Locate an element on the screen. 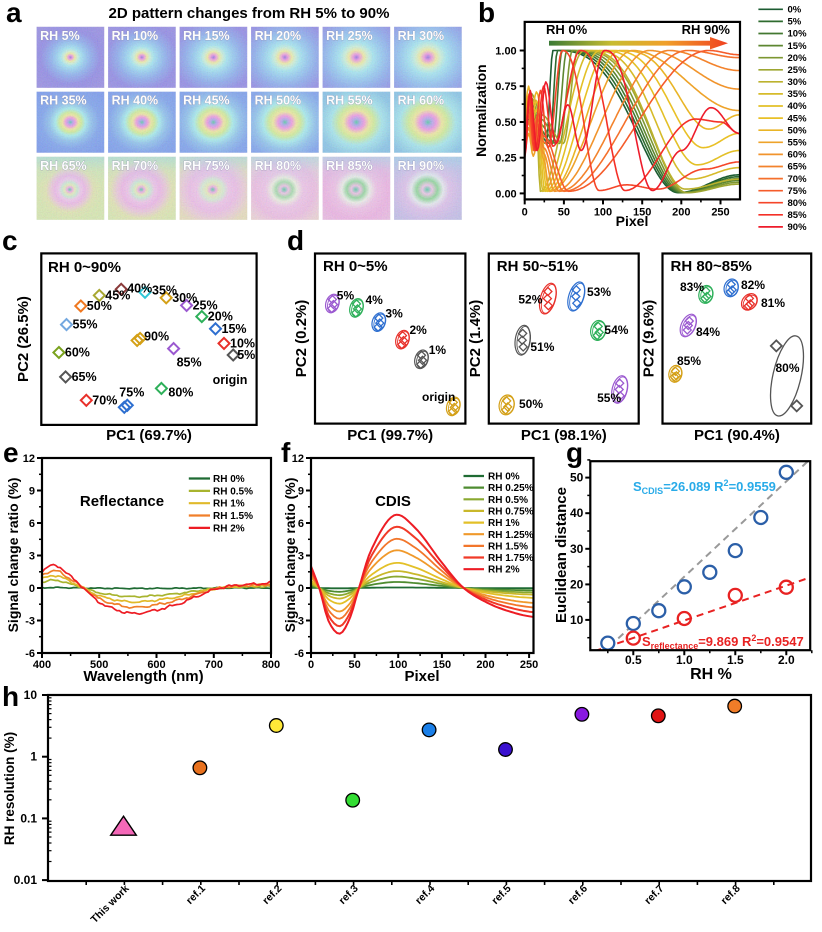 The image size is (822, 932). svg-text: RH 80% is located at coordinates (278, 166).